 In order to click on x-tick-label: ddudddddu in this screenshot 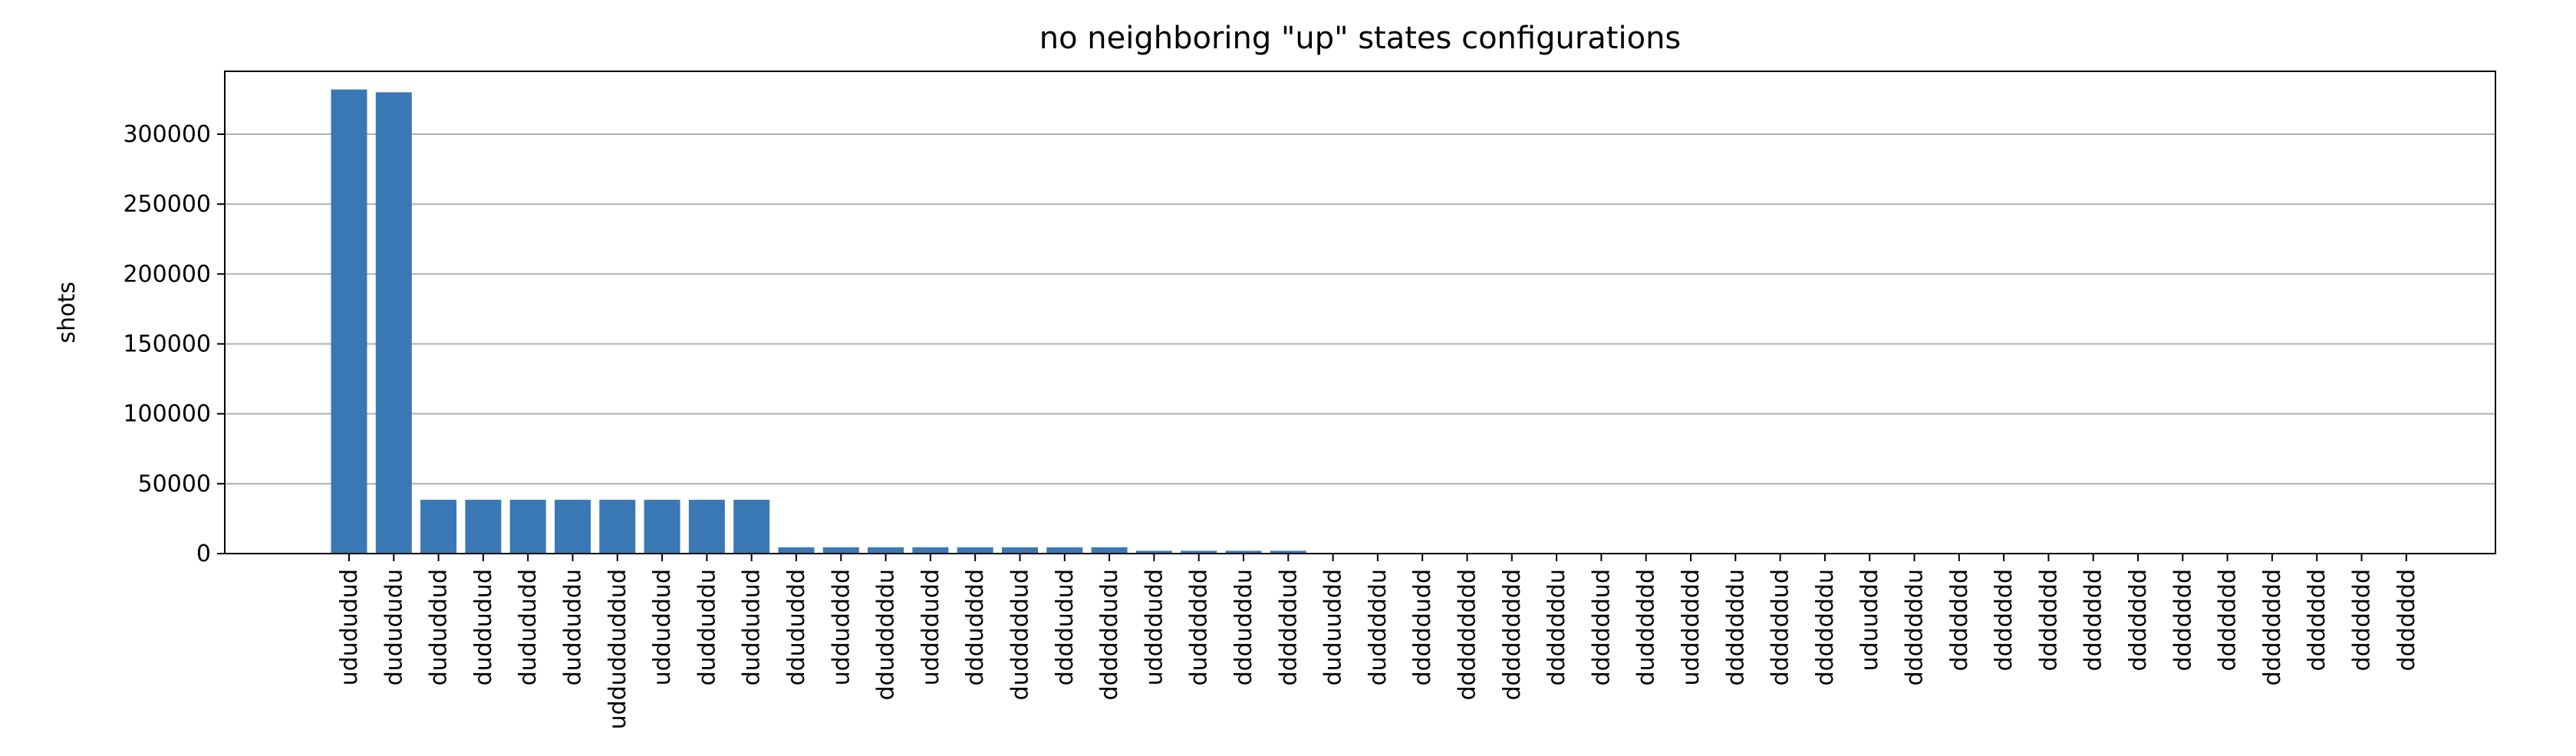, I will do `click(886, 634)`.